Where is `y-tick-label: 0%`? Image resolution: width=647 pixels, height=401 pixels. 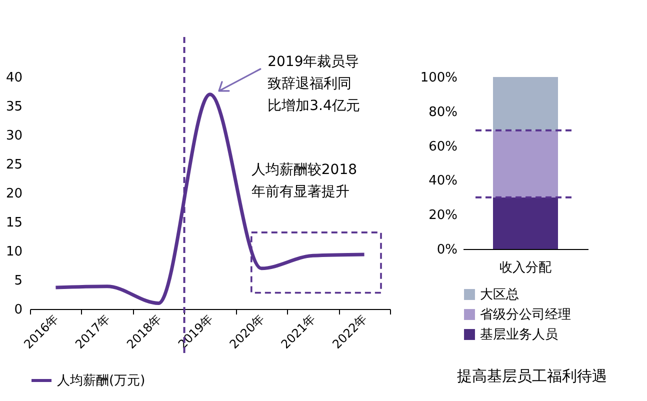
y-tick-label: 0% is located at coordinates (447, 250).